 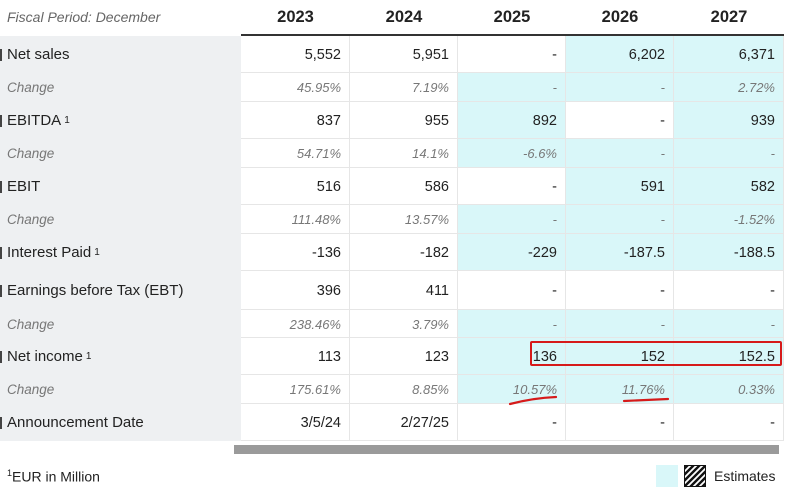 I want to click on table-row-earnings-before-tax-ebt: Earnings before Tax (EBT) 396 411- - -, so click(x=392, y=290).